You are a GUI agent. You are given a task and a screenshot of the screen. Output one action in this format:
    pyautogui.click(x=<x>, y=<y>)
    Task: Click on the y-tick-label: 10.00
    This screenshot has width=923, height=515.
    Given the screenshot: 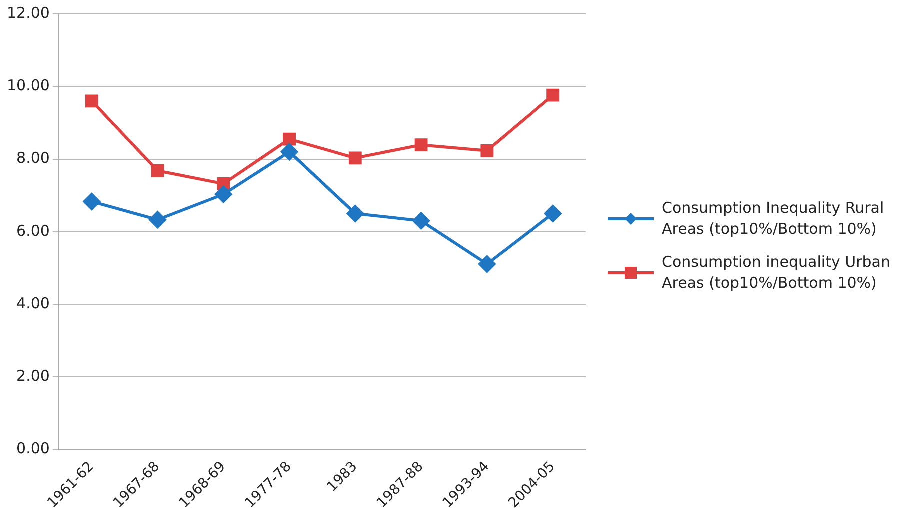 What is the action you would take?
    pyautogui.click(x=28, y=85)
    